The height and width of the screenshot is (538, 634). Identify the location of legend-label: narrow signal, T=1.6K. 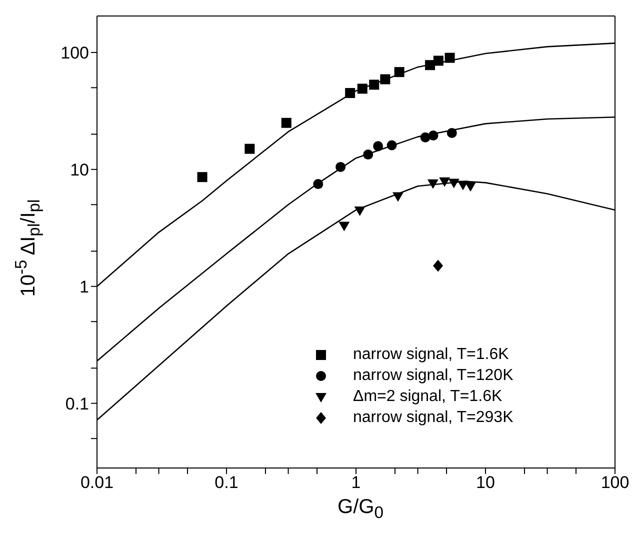
(431, 355).